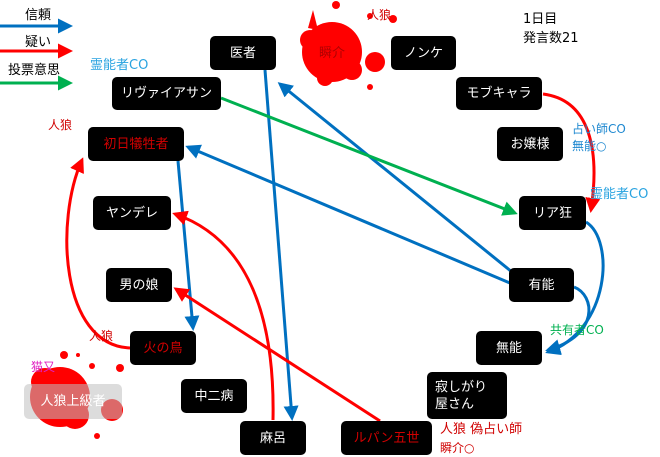 The width and height of the screenshot is (660, 457). What do you see at coordinates (577, 330) in the screenshot?
I see `munou-co-label: 共有者CO` at bounding box center [577, 330].